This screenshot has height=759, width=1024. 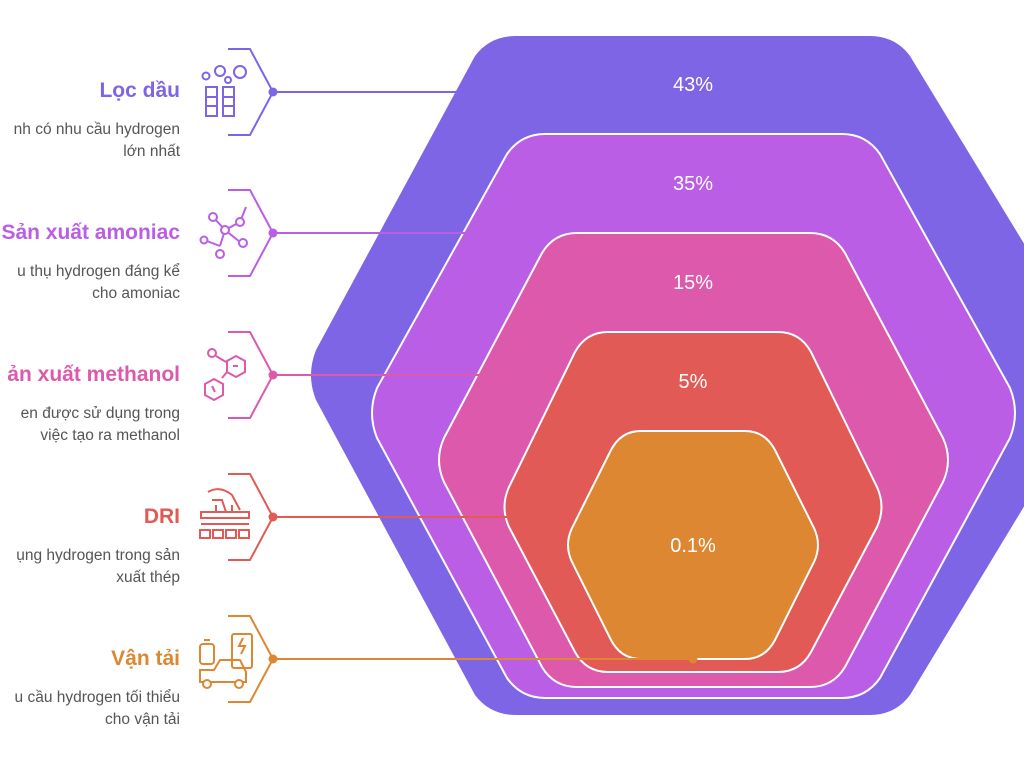 What do you see at coordinates (251, 92) in the screenshot?
I see `icon-frame-loc-dau` at bounding box center [251, 92].